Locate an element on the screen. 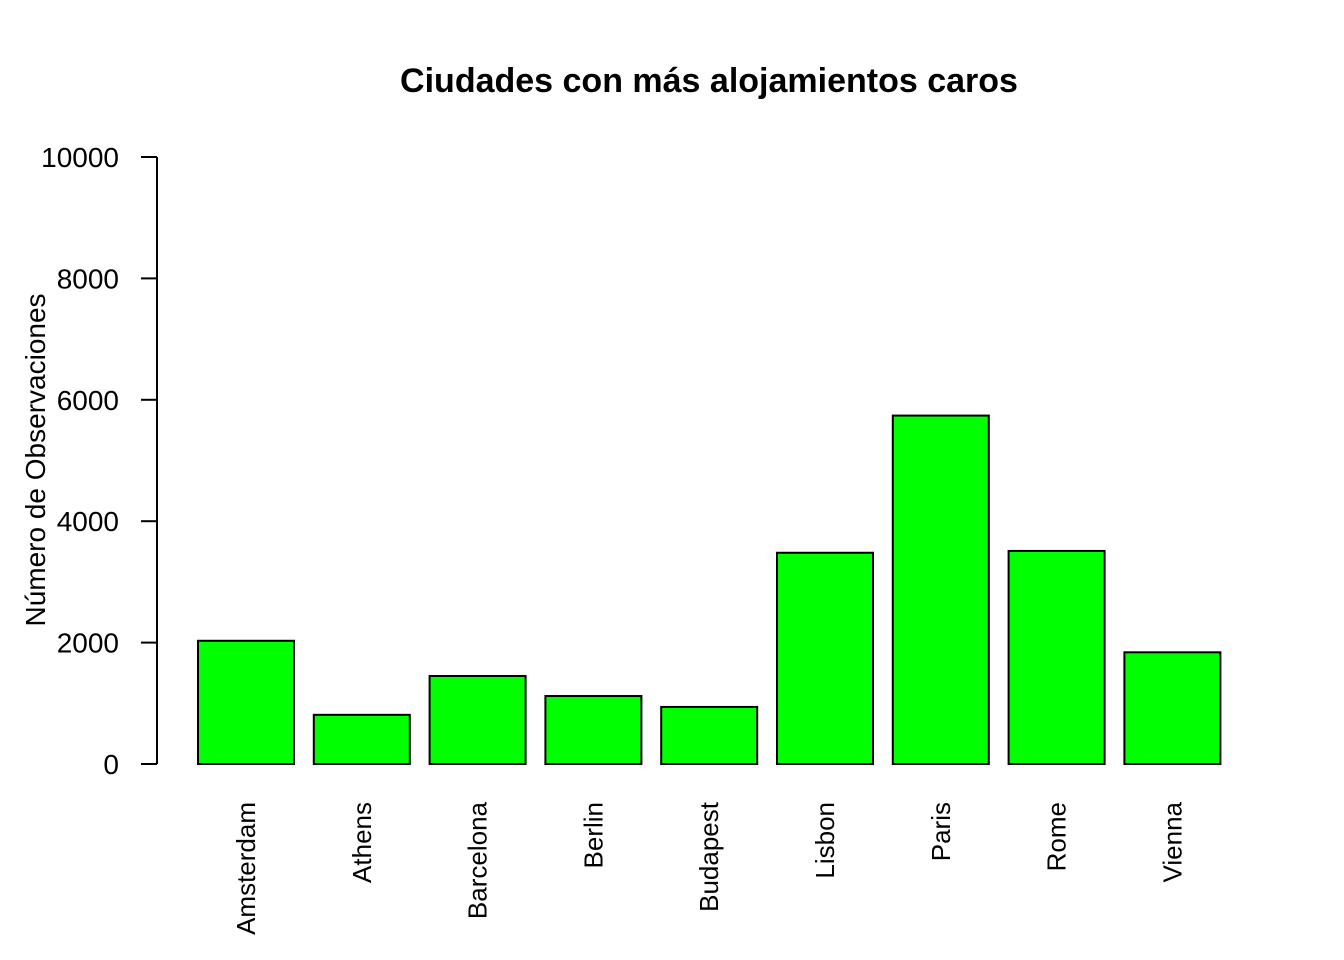 This screenshot has width=1344, height=960. chart-title: Ciudades con más alojamientos caros is located at coordinates (709, 81).